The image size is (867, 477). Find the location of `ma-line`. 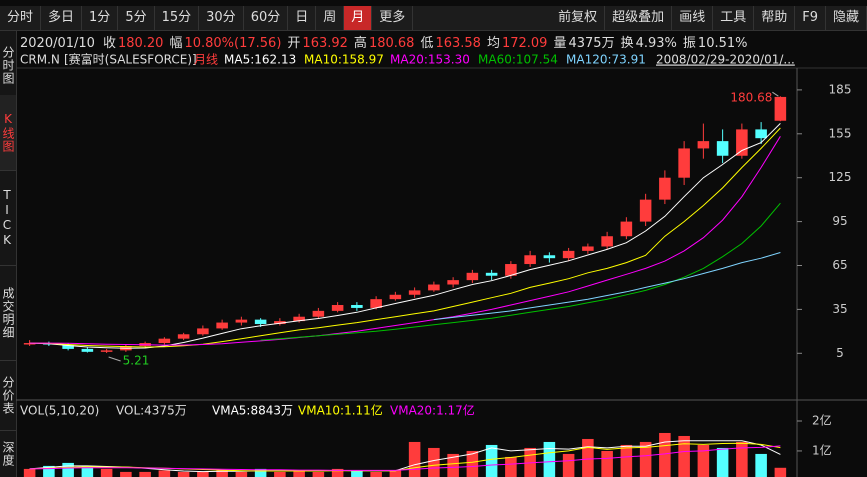

ma-line is located at coordinates (607, 286).